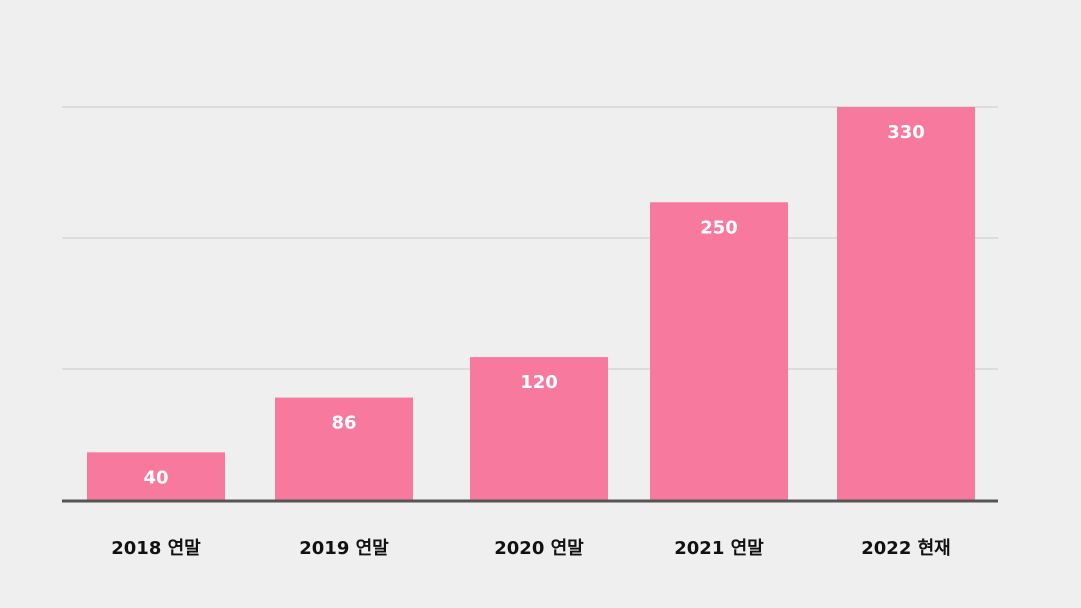 The image size is (1081, 608). What do you see at coordinates (343, 423) in the screenshot?
I see `data-label-1: 86` at bounding box center [343, 423].